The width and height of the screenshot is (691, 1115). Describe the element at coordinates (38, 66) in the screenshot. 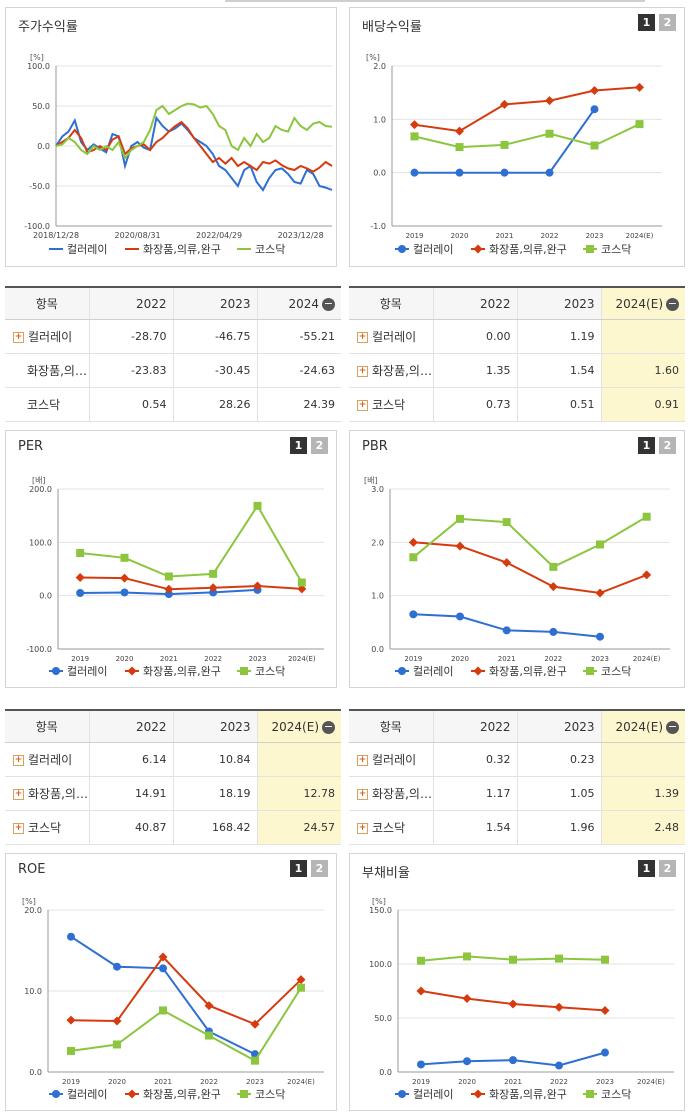

I see `y-tick-label: 100.0` at that location.